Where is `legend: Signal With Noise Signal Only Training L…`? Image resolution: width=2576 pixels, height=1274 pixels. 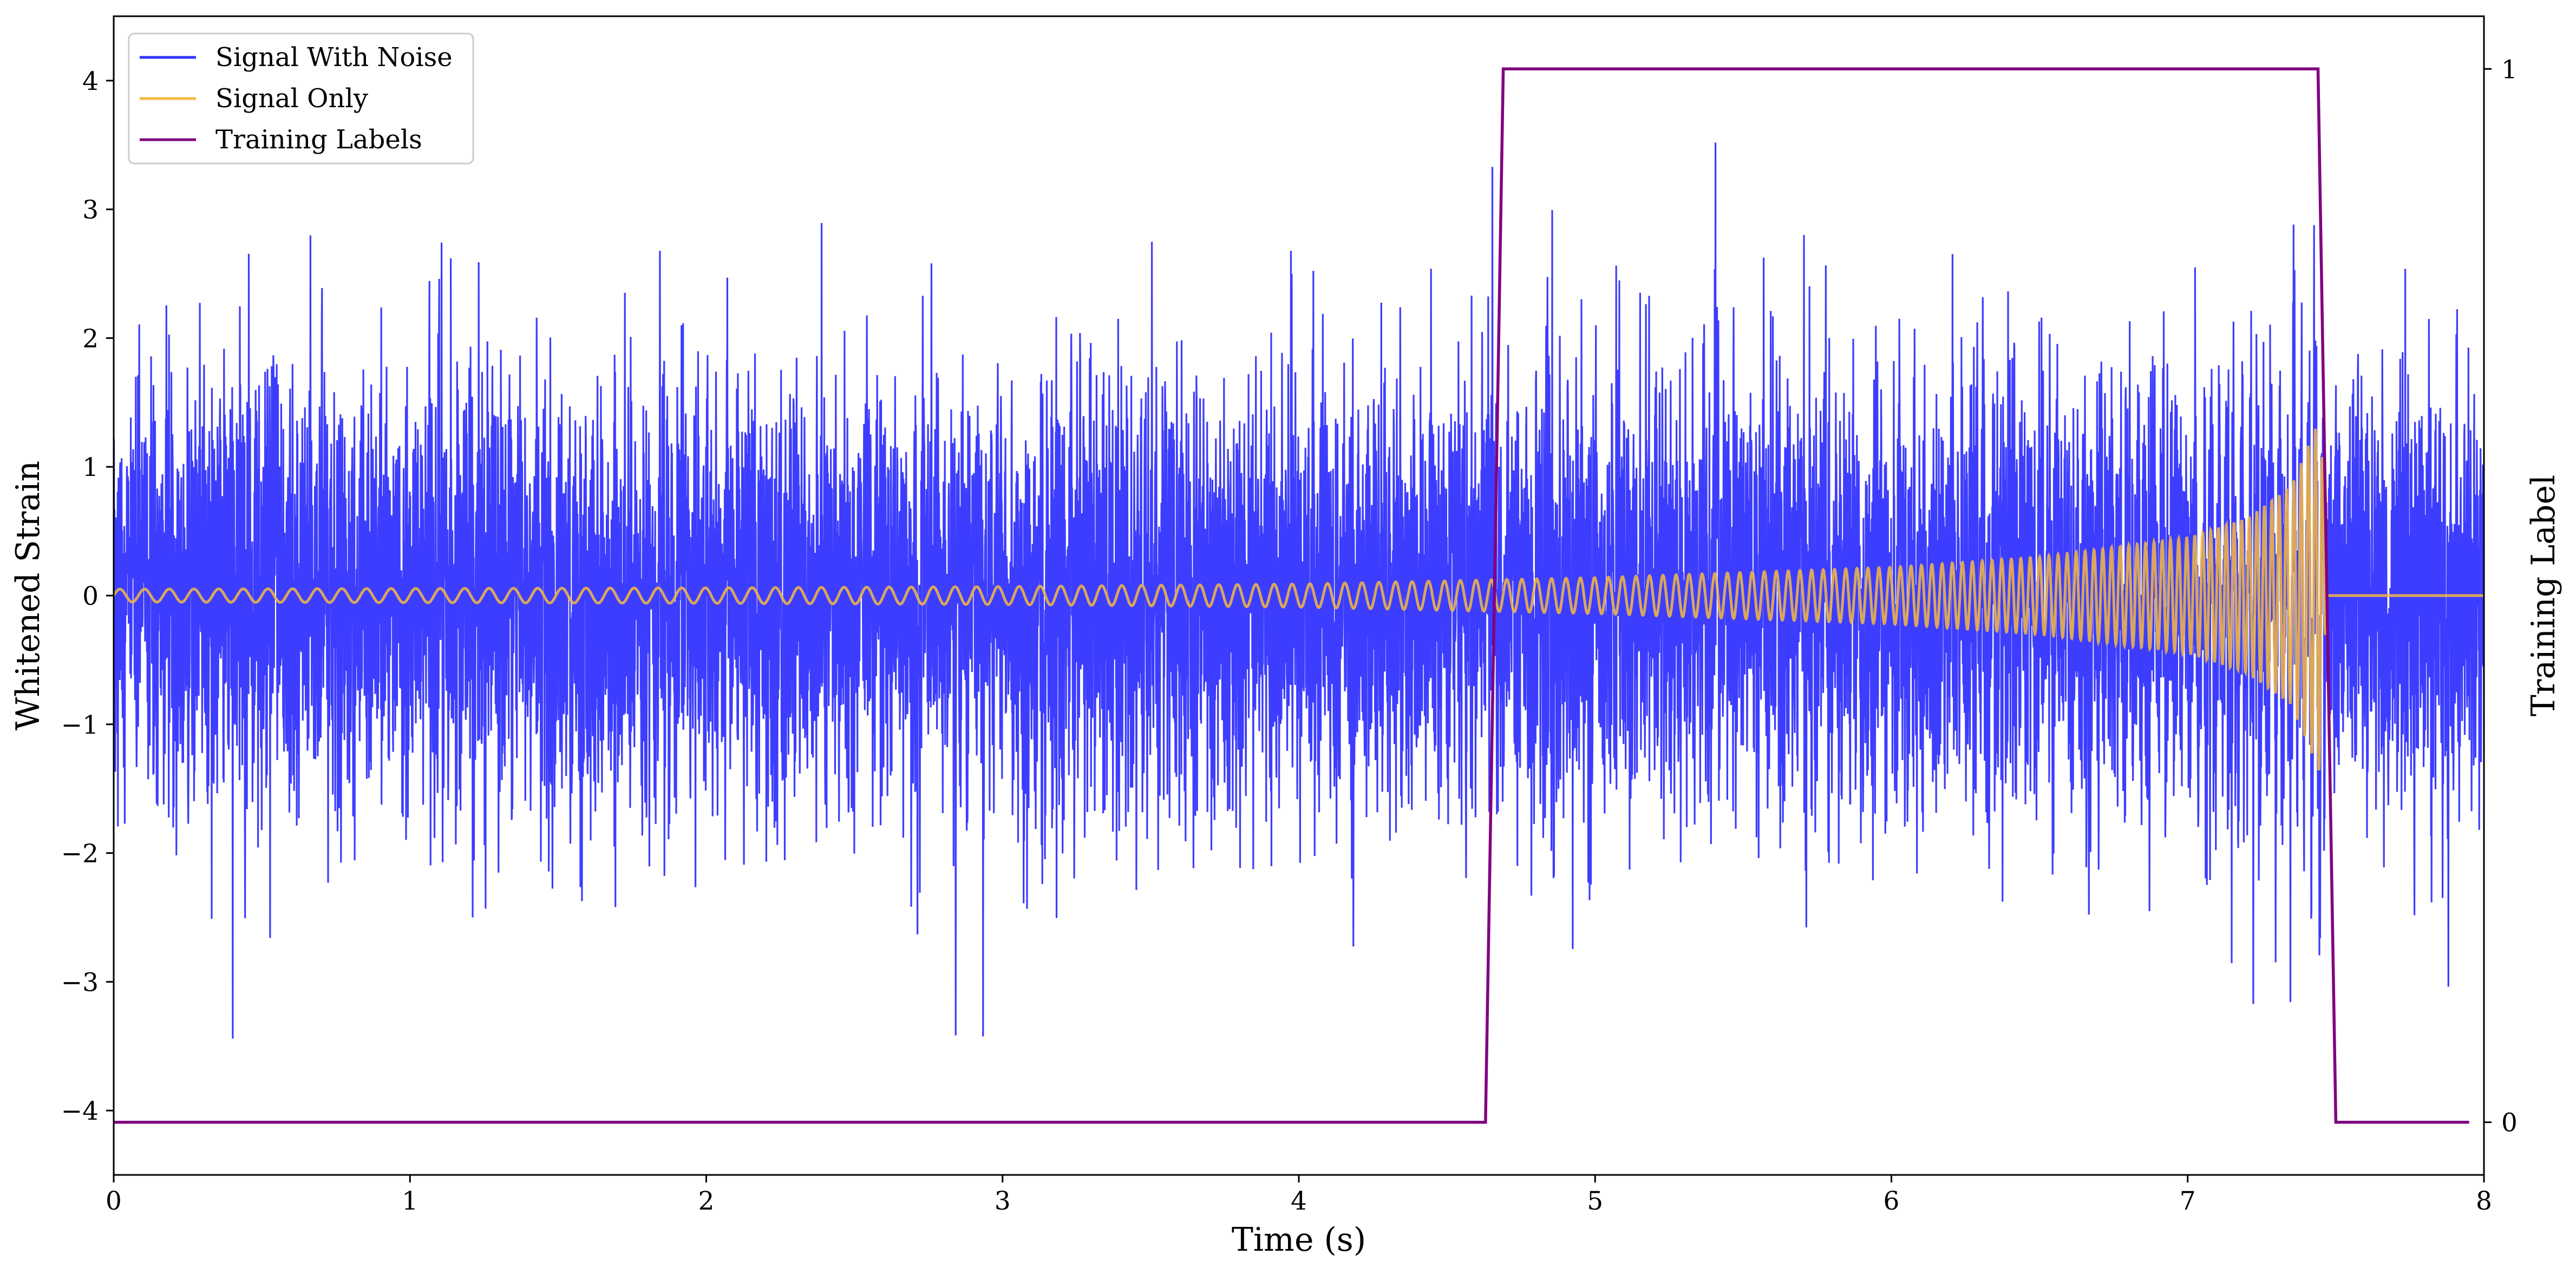
legend: Signal With Noise Signal Only Training L… is located at coordinates (301, 98).